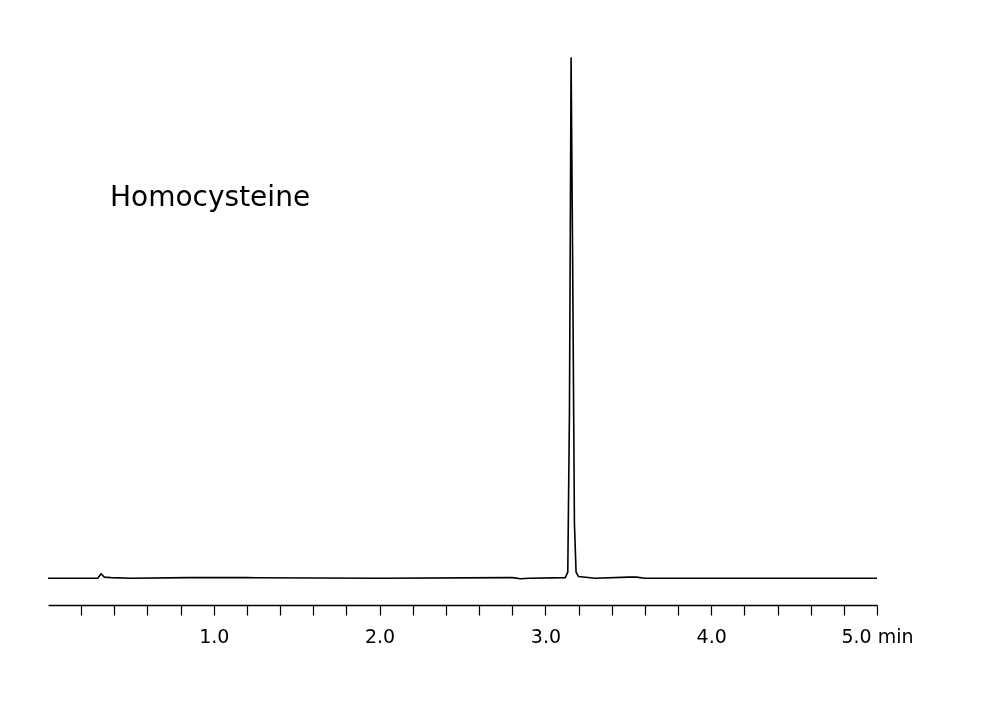 The width and height of the screenshot is (1002, 713). Describe the element at coordinates (711, 635) in the screenshot. I see `x-tick-label: 4.0` at that location.